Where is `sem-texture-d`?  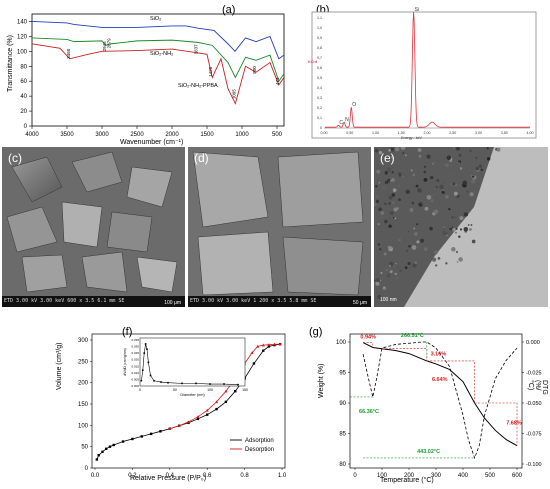
sem-texture-d is located at coordinates (279, 227).